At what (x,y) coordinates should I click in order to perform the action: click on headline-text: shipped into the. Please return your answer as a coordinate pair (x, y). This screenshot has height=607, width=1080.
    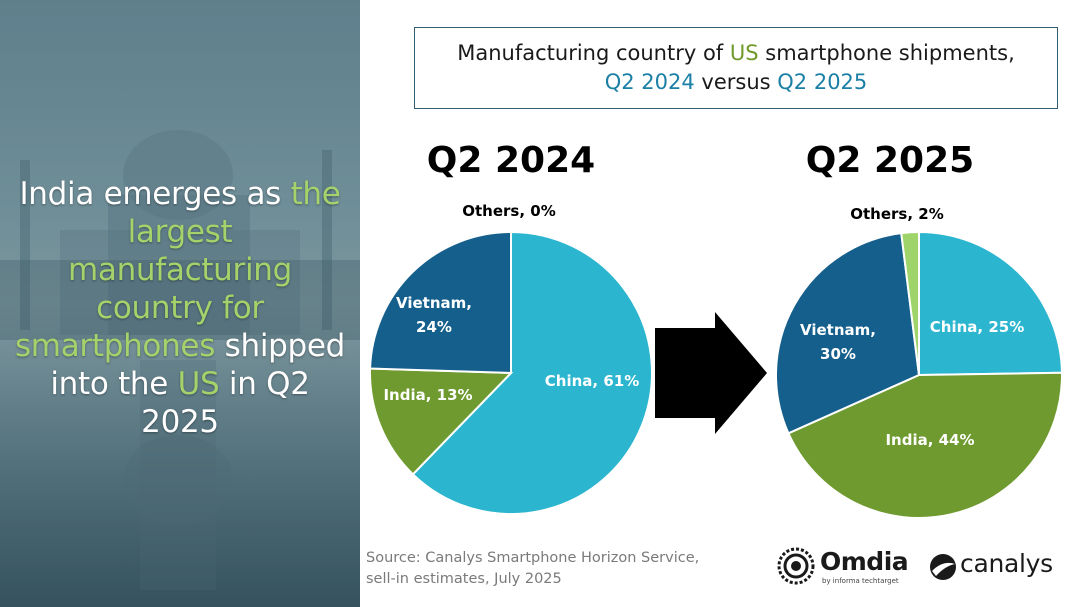
    Looking at the image, I should click on (198, 365).